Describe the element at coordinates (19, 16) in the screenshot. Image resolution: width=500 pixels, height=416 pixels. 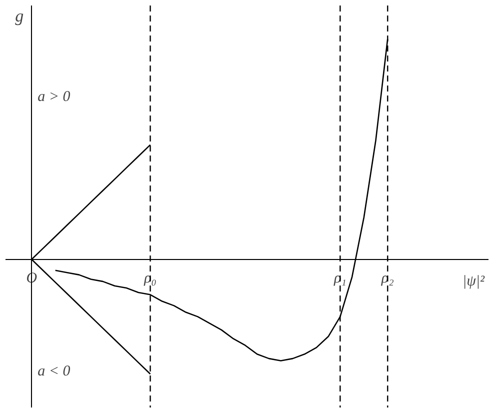
I see `y-axis-title: g` at that location.